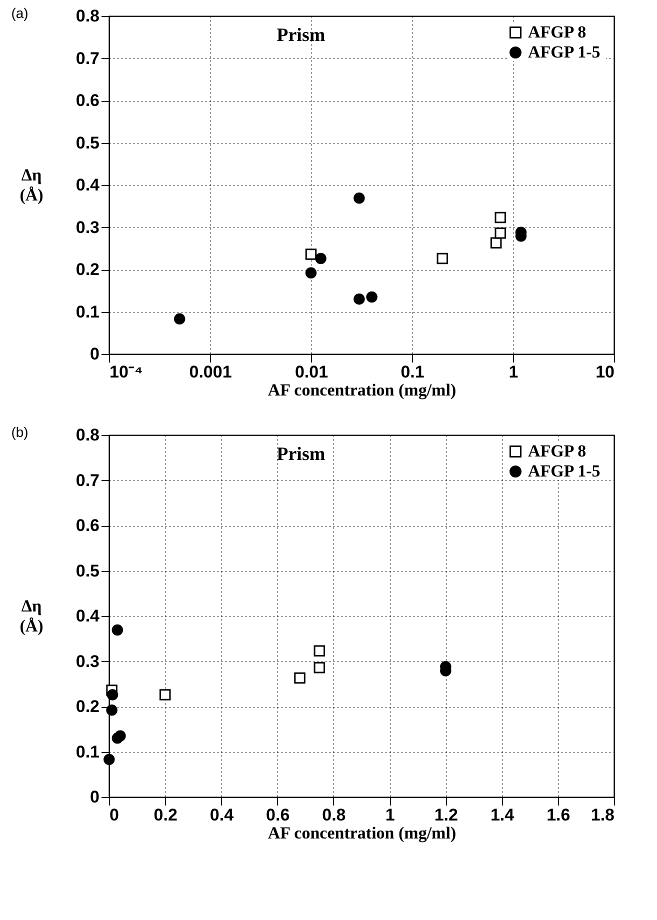  I want to click on x-tick-label: 0, so click(114, 815).